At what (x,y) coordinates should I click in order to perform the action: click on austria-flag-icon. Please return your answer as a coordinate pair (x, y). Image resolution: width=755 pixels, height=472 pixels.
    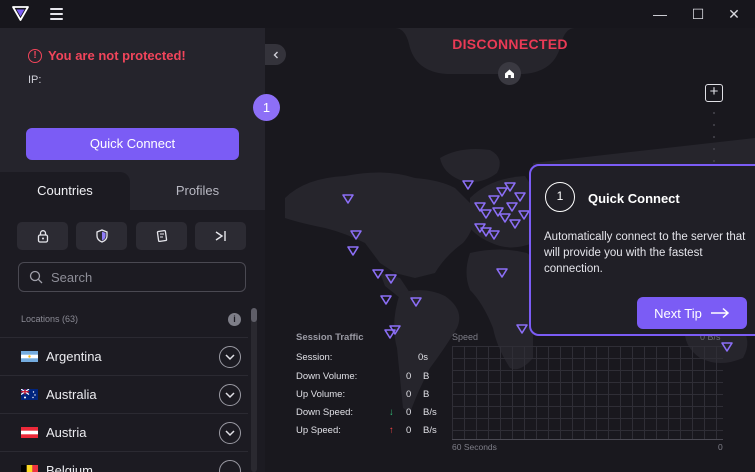
    Looking at the image, I should click on (29, 432).